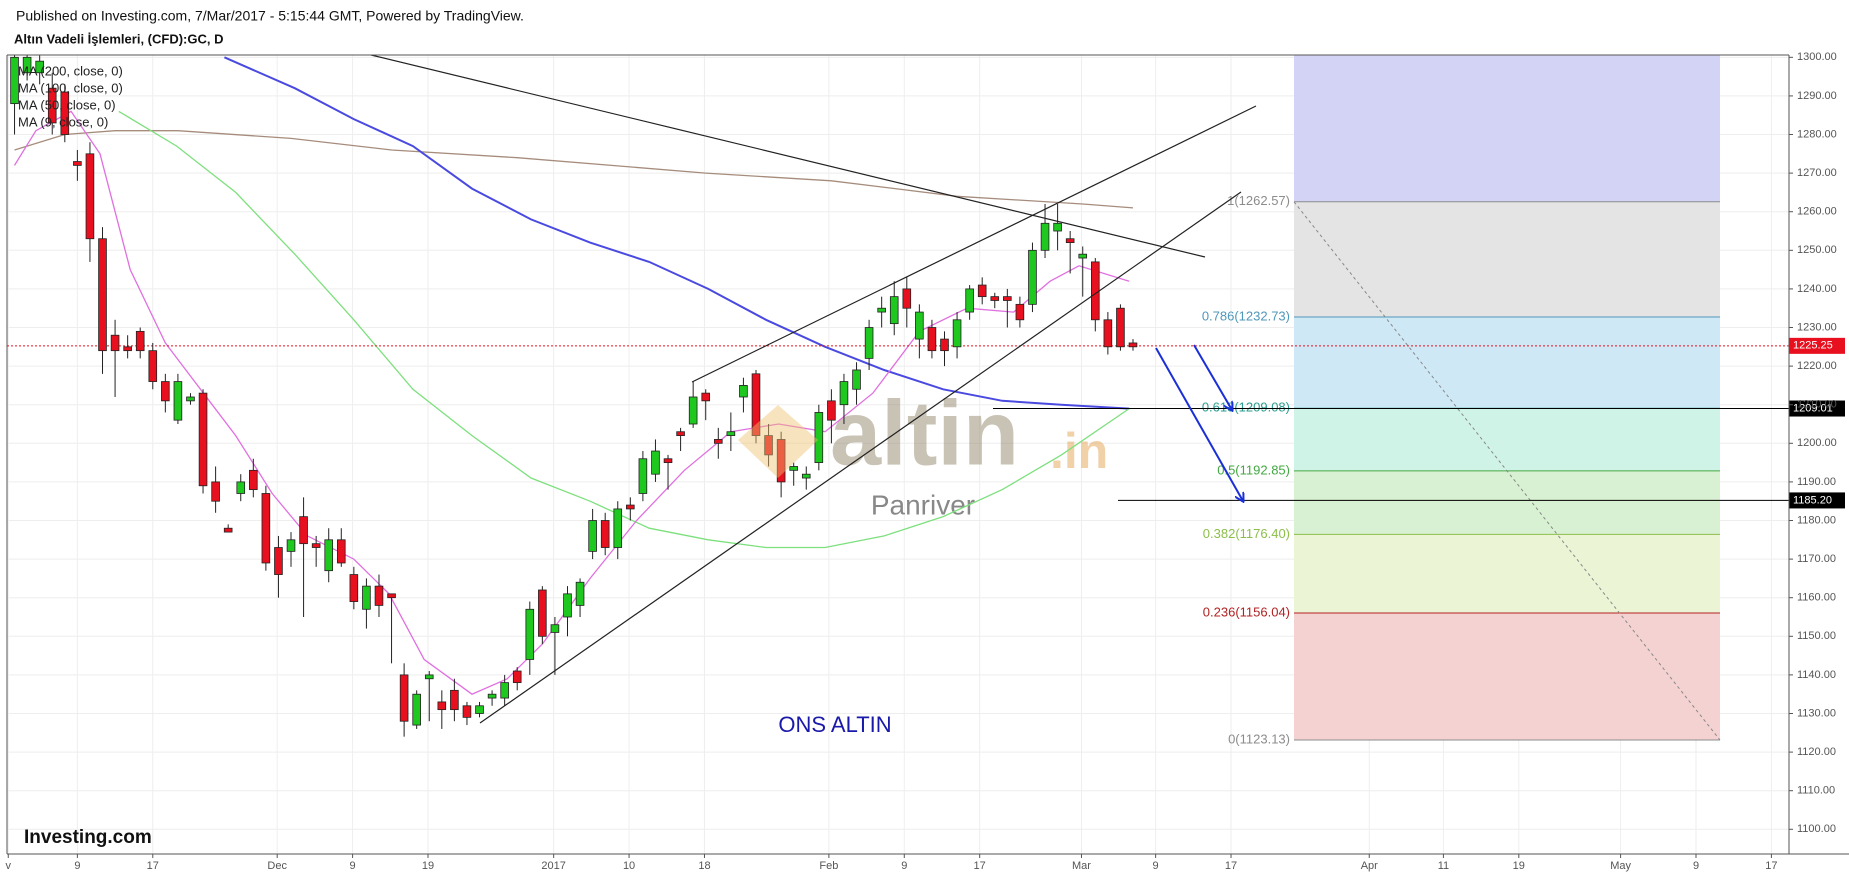 The width and height of the screenshot is (1849, 879). What do you see at coordinates (1817, 327) in the screenshot?
I see `y-tick-label: 1230.00` at bounding box center [1817, 327].